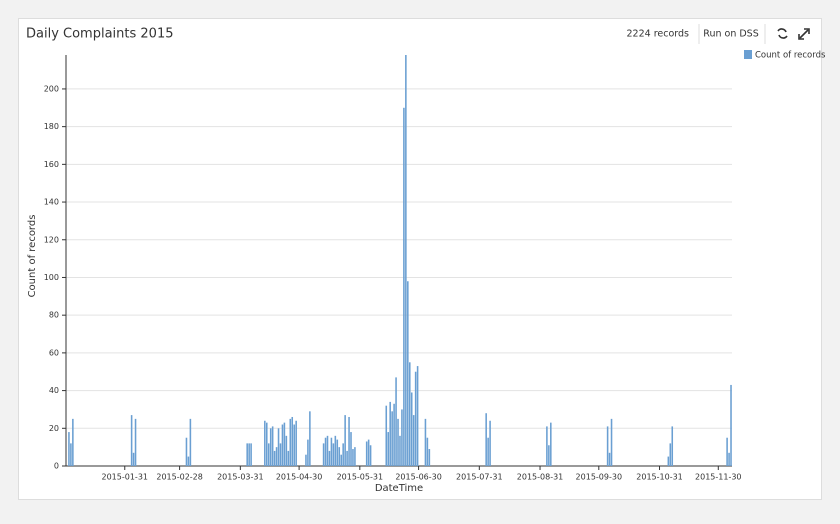 The width and height of the screenshot is (840, 524). What do you see at coordinates (418, 477) in the screenshot?
I see `x-tick-label: 2015-06-30` at bounding box center [418, 477].